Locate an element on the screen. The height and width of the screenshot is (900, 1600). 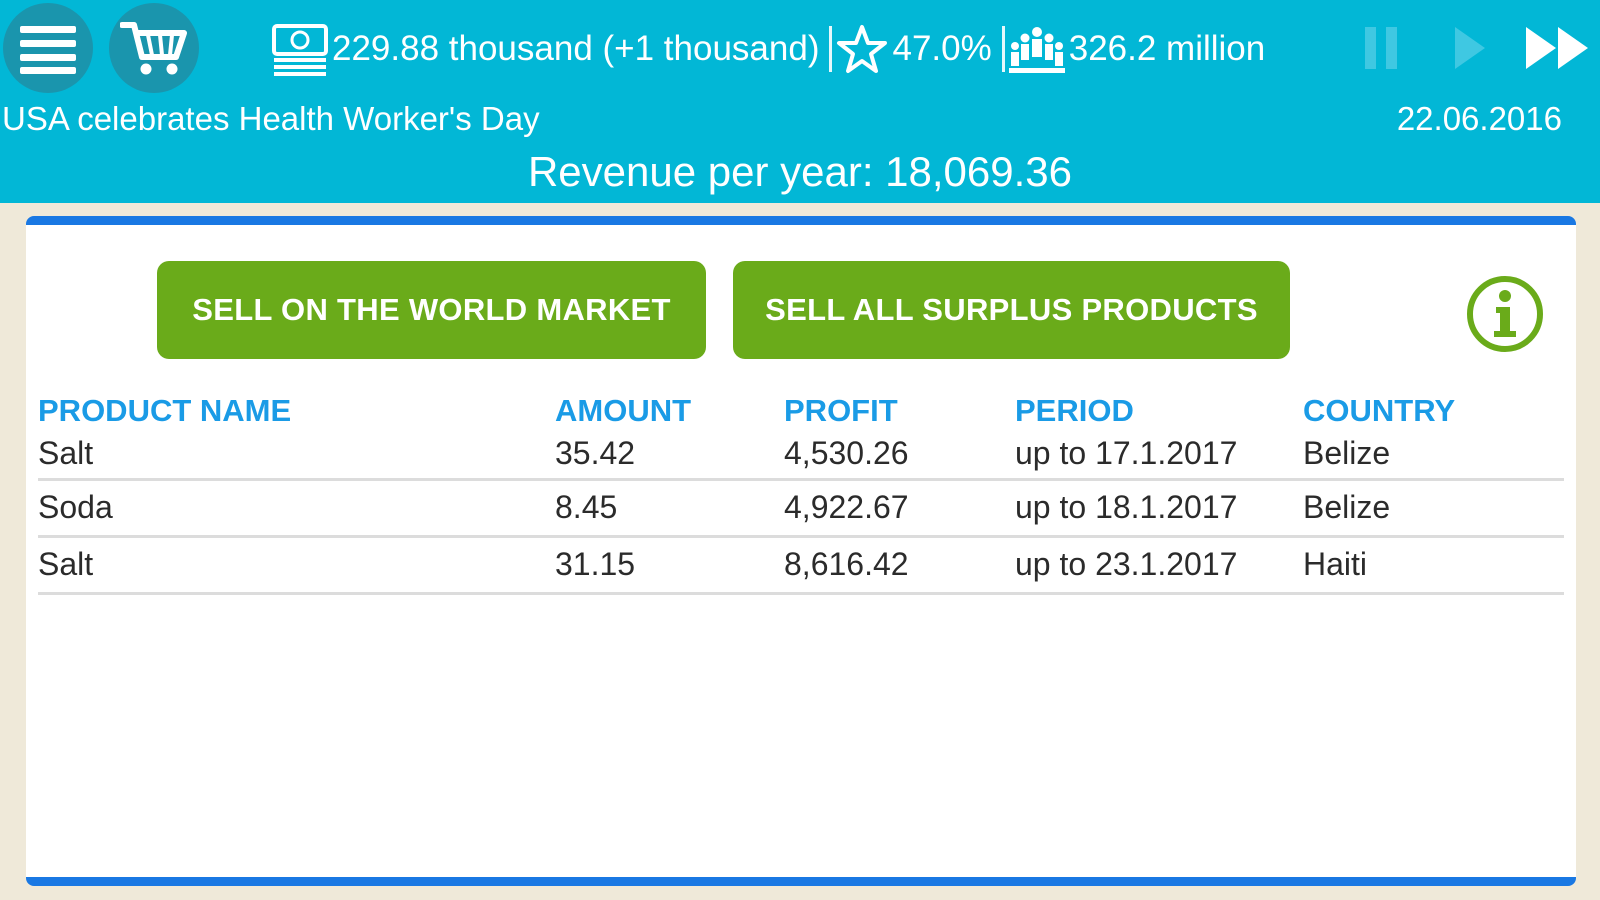
cell-profit: 4,530.26 is located at coordinates (899, 455).